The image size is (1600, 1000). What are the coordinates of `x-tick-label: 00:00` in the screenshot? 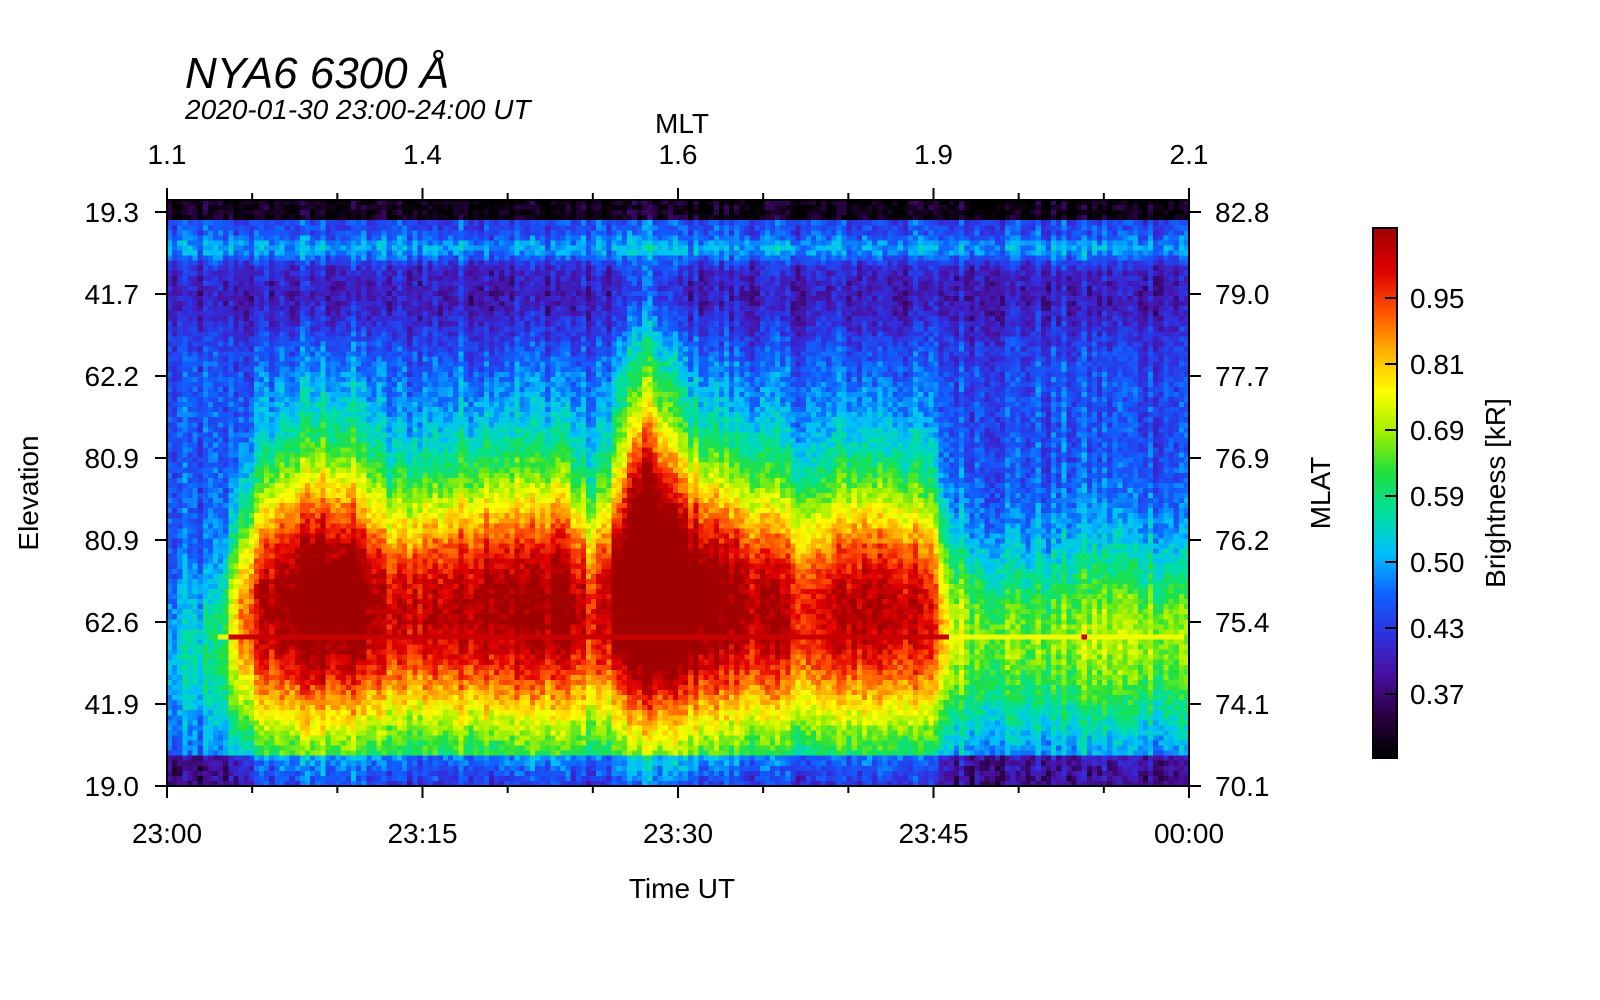 It's located at (1189, 833).